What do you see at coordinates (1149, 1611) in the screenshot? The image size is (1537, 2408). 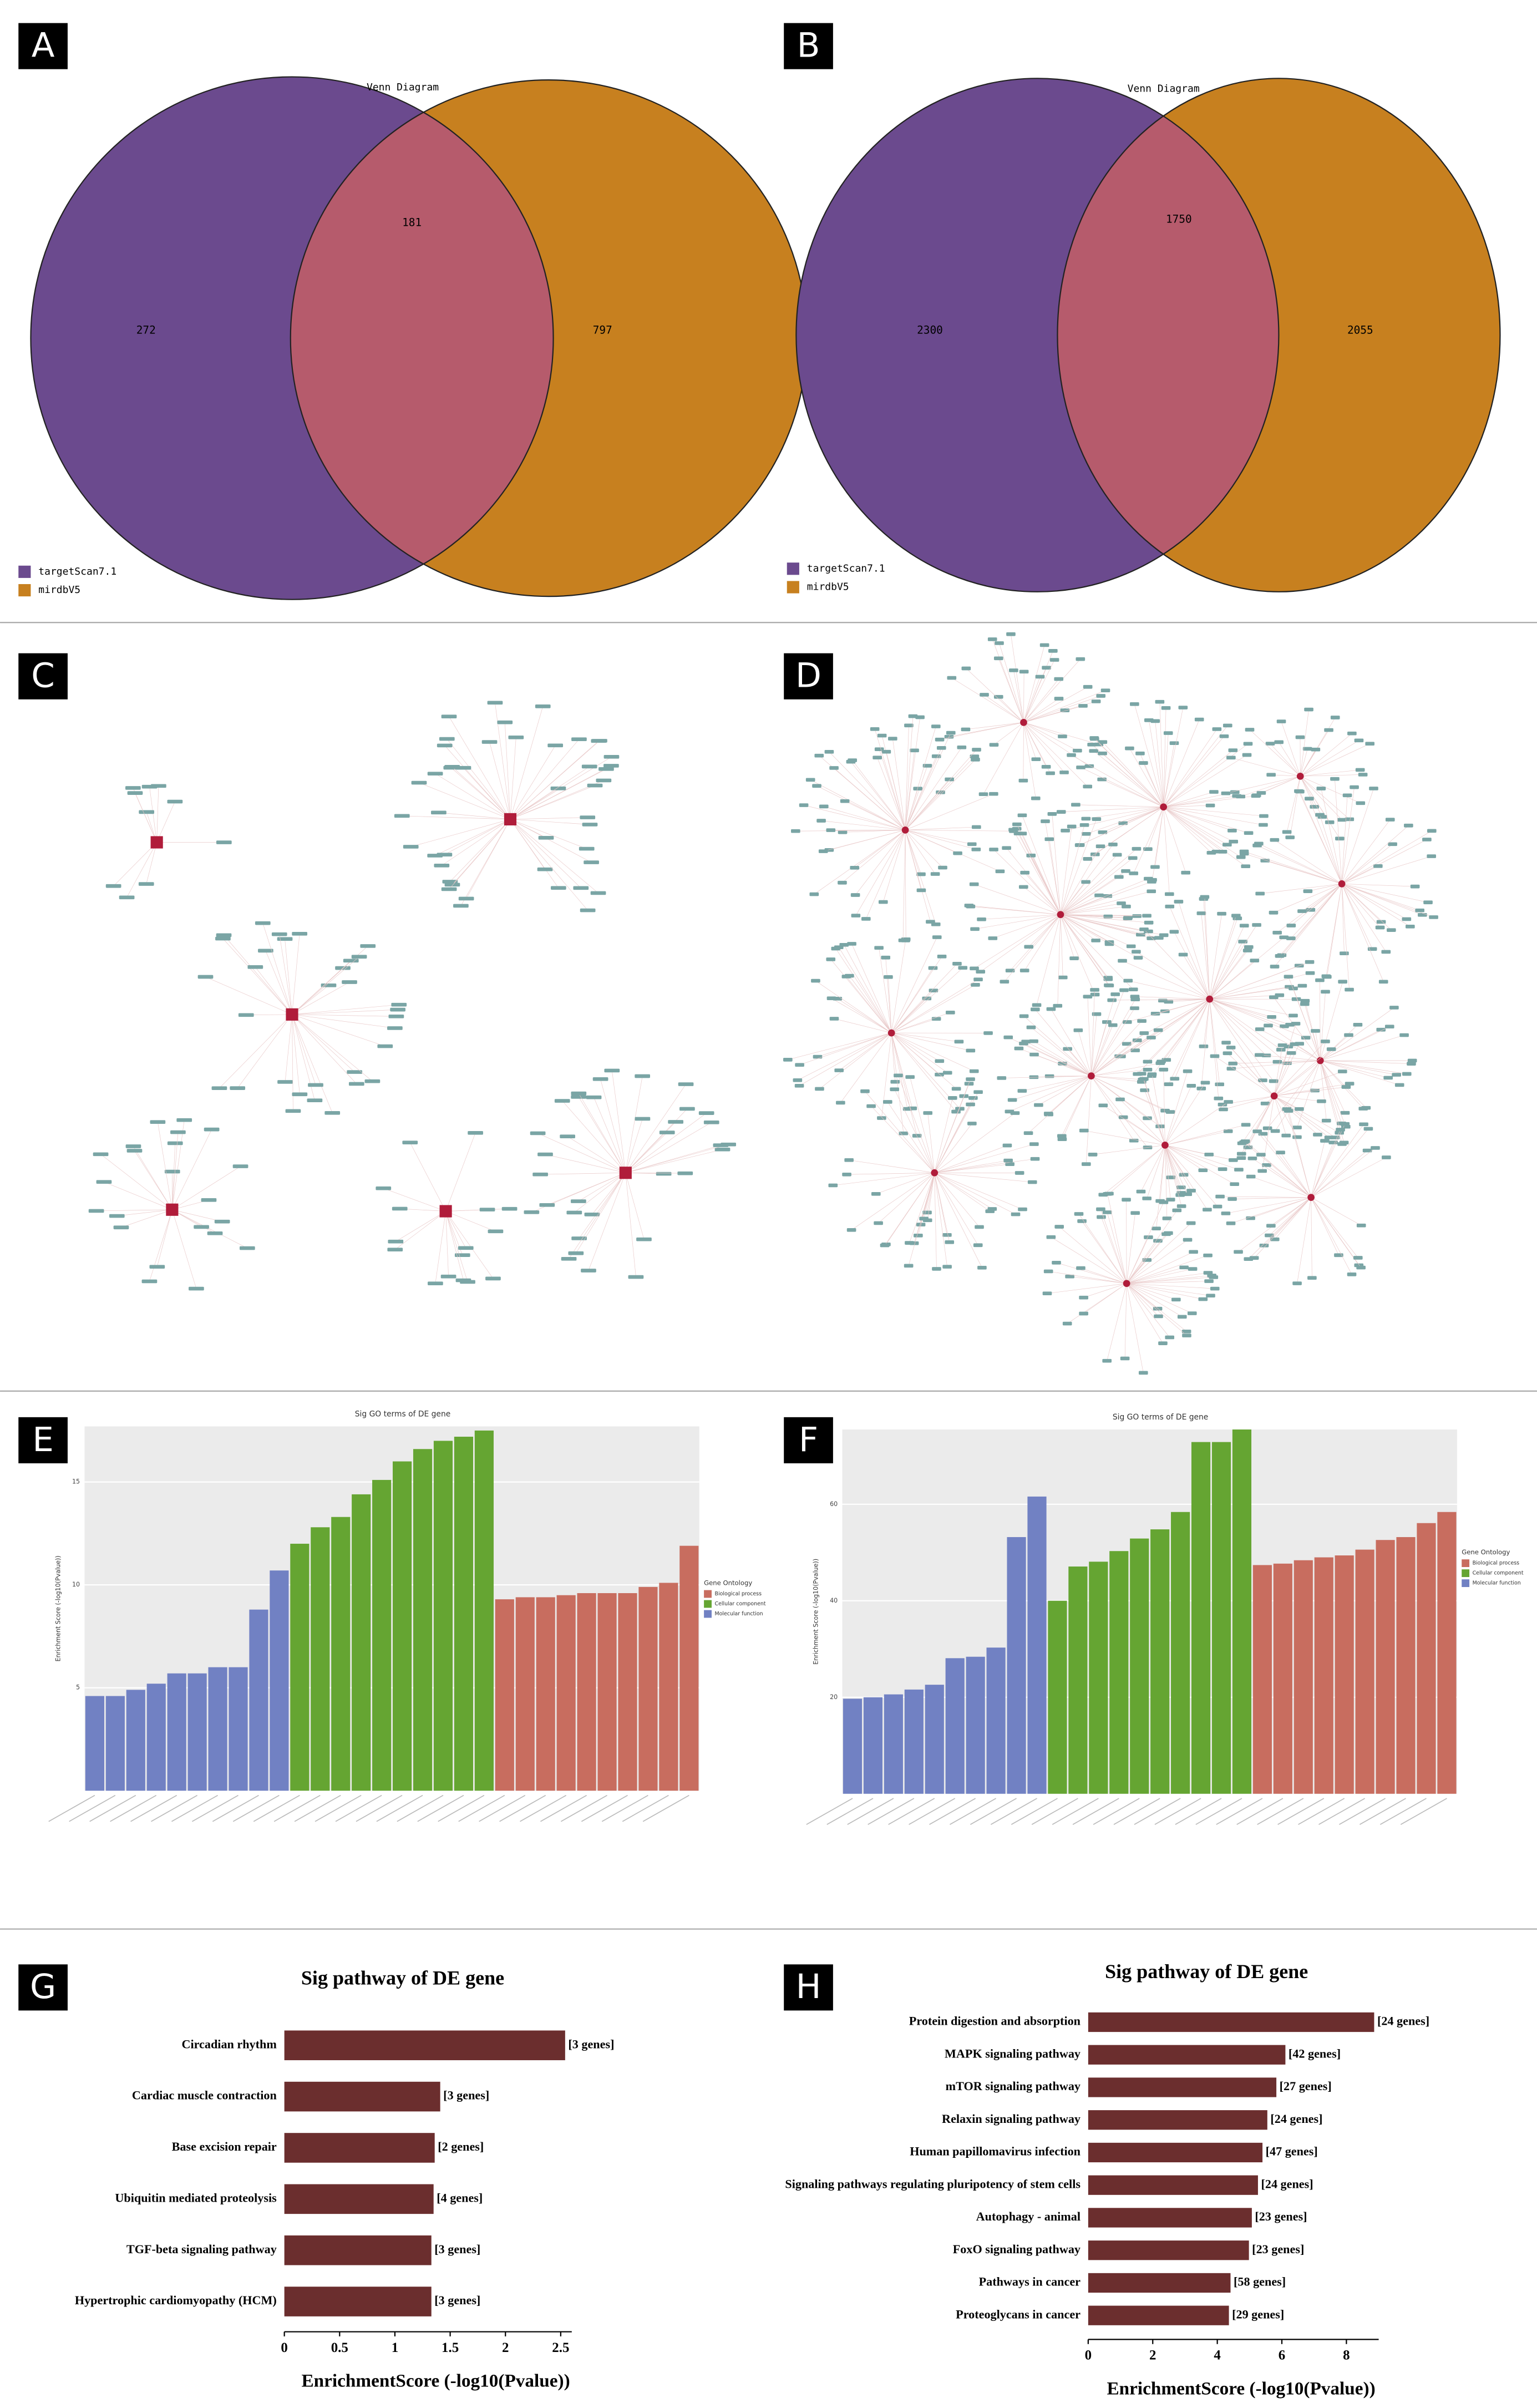 I see `plot-background` at bounding box center [1149, 1611].